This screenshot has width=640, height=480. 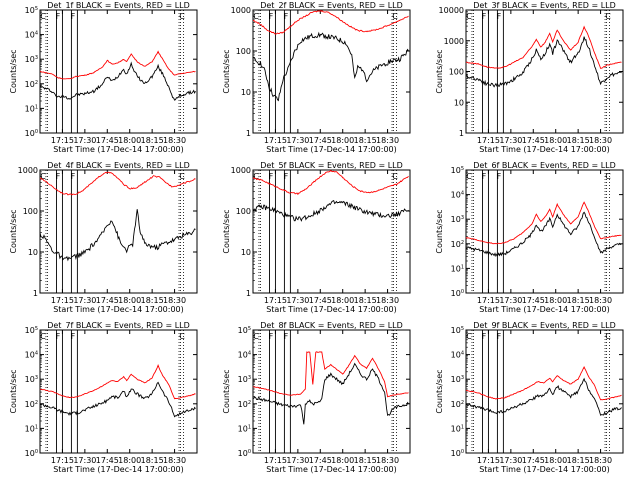 I want to click on panel-title: Det_6f BLACK = Events, RED = LLD, so click(x=544, y=165).